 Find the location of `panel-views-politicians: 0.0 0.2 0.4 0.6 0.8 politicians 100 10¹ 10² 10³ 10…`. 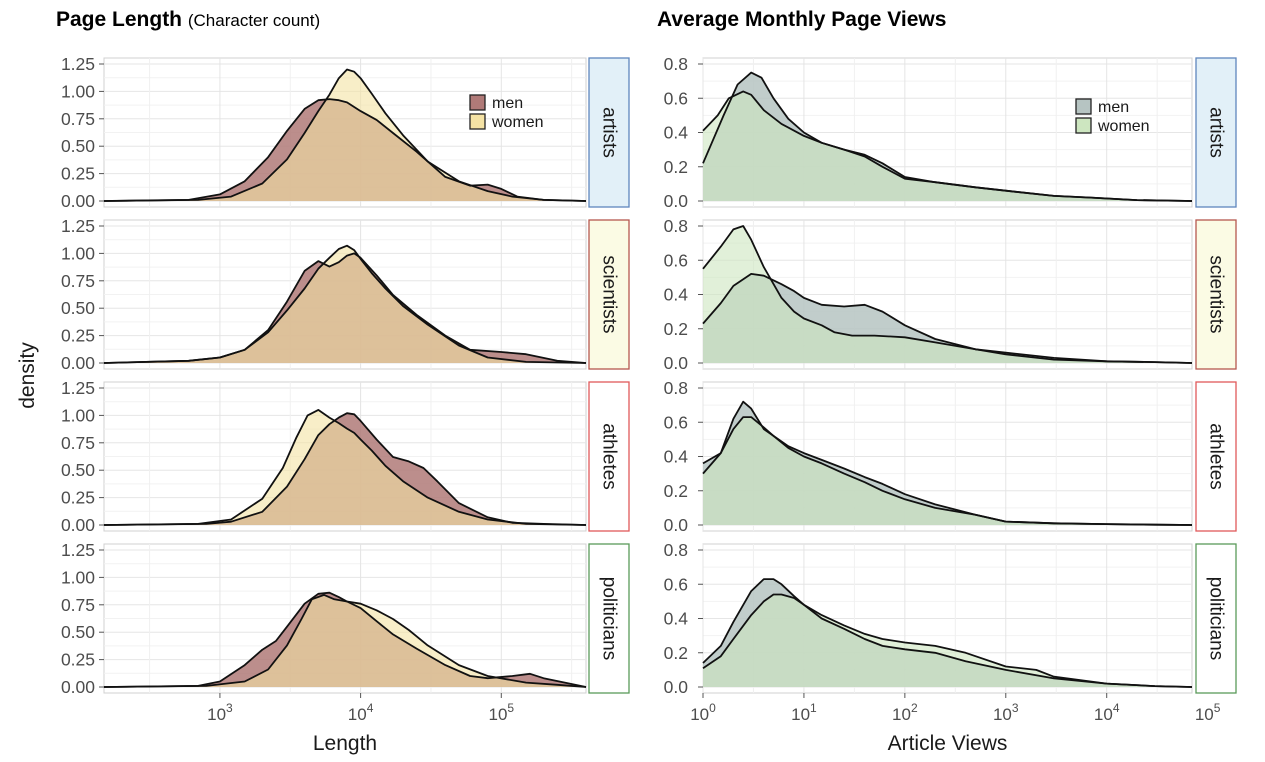

panel-views-politicians: 0.0 0.2 0.4 0.6 0.8 politicians 100 10¹ 10² 10³ 10… is located at coordinates (950, 632).